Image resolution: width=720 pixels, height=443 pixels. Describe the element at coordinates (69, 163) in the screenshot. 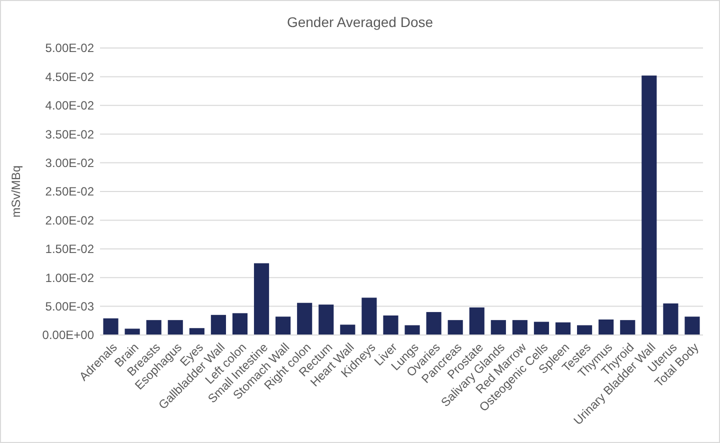

I see `y-tick-label: 3.00E-02` at that location.